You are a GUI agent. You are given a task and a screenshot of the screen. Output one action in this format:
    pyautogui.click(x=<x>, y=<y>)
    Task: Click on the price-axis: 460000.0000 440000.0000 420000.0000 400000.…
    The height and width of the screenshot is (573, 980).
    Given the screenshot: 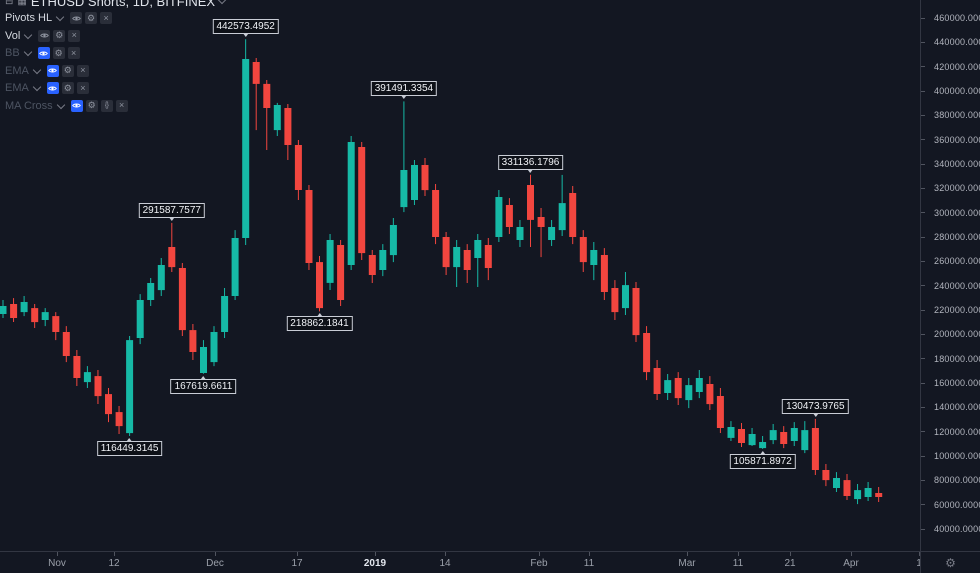 What is the action you would take?
    pyautogui.click(x=950, y=275)
    